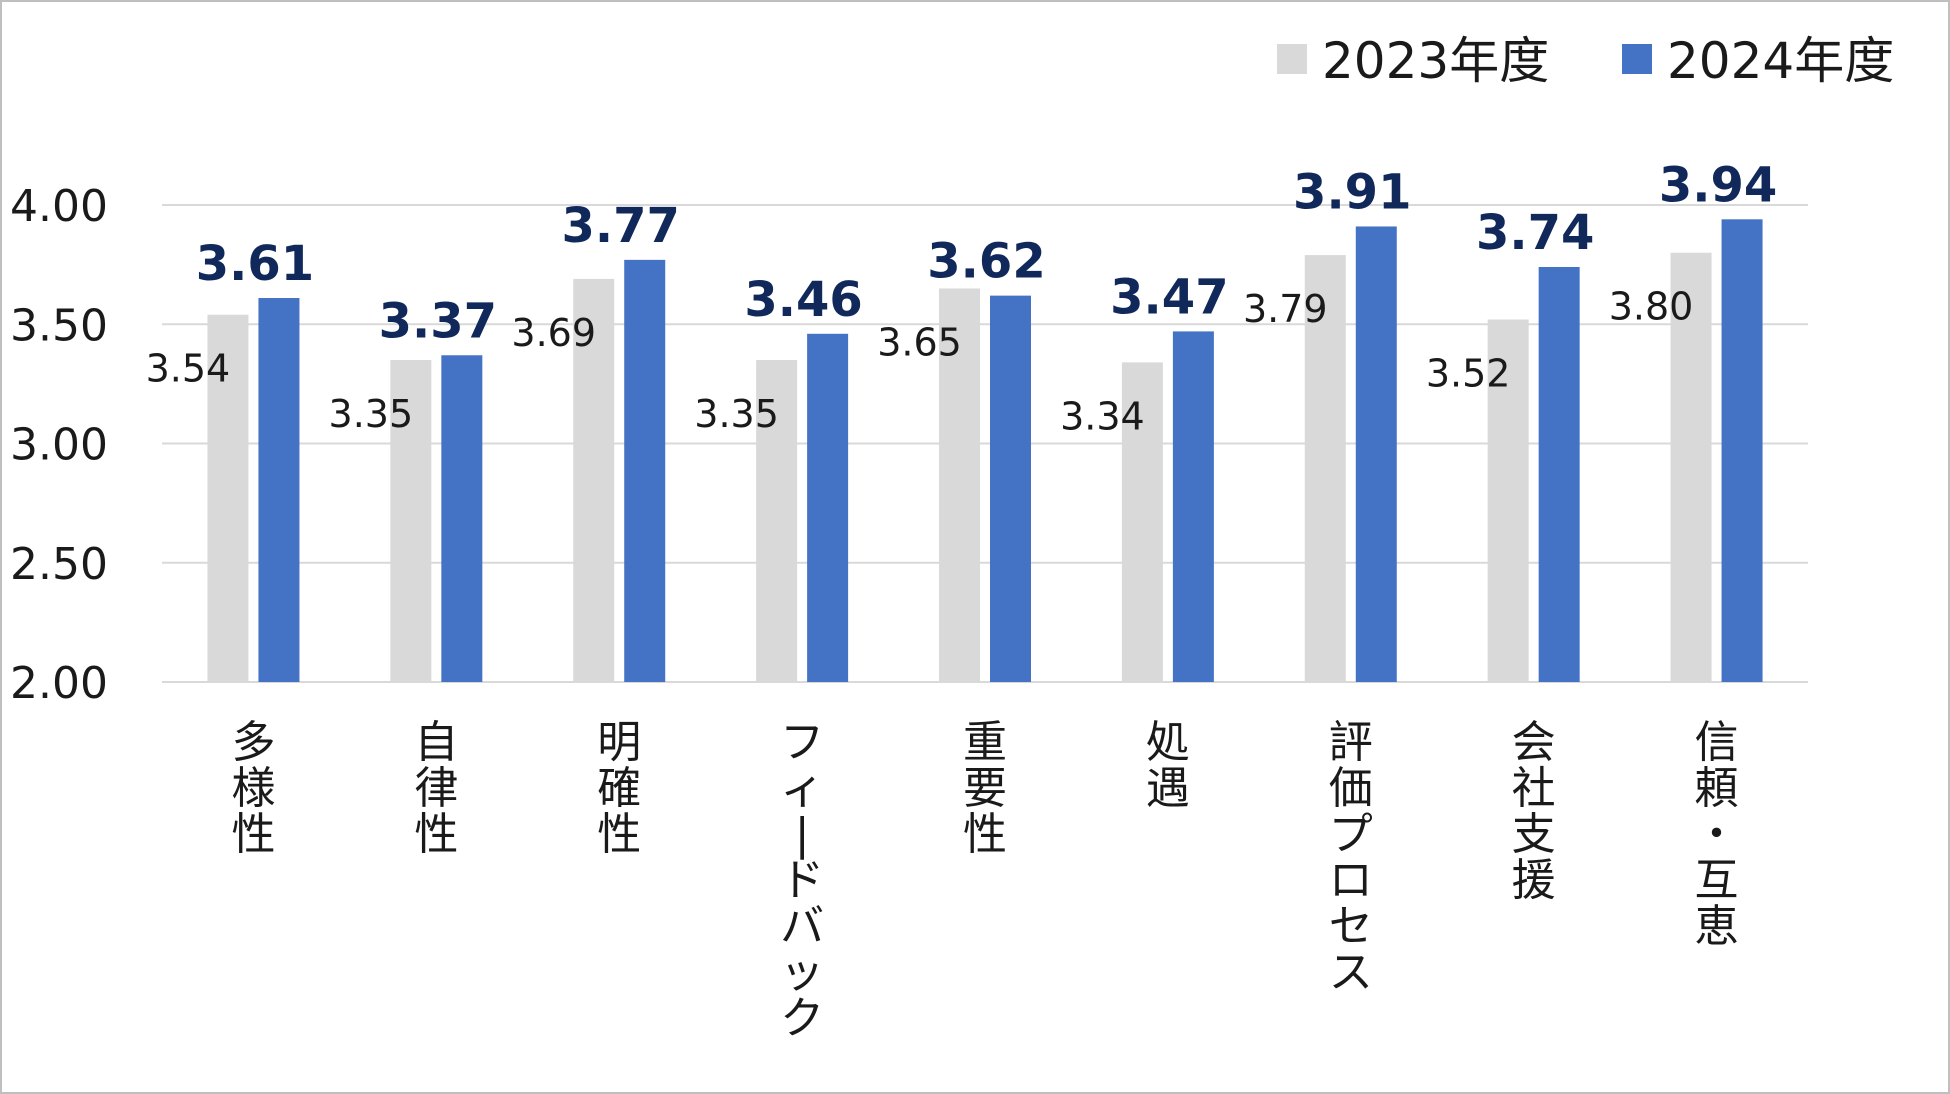 This screenshot has height=1094, width=1950. I want to click on x-category-char: |, so click(802, 834).